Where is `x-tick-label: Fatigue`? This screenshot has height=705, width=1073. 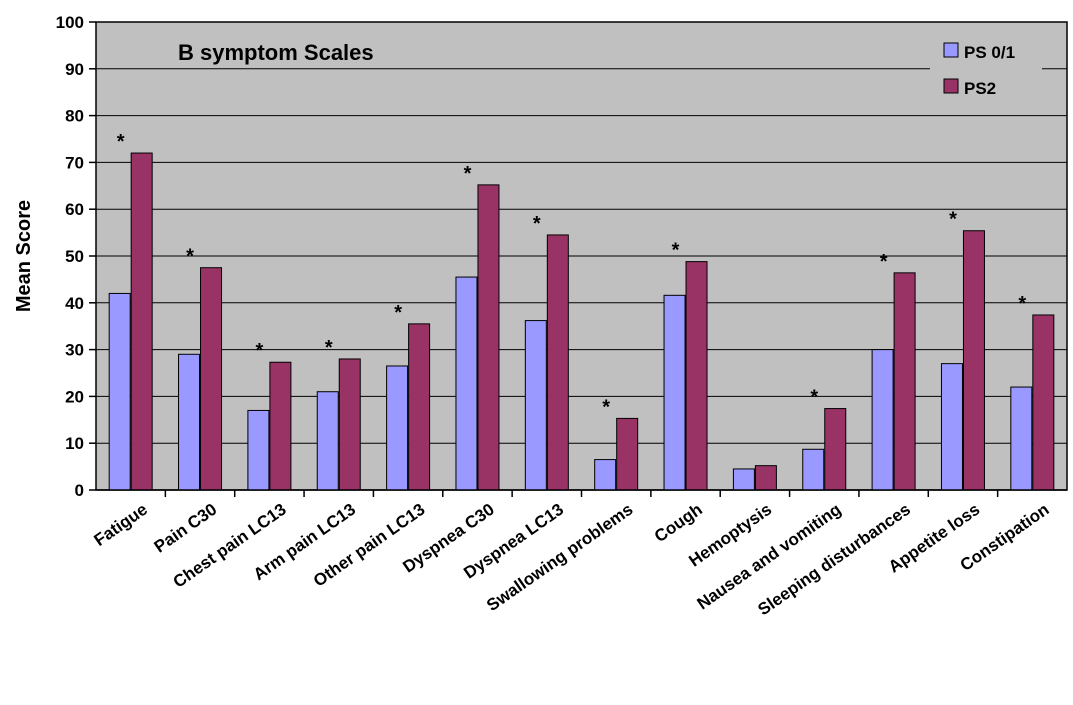 x-tick-label: Fatigue is located at coordinates (121, 525).